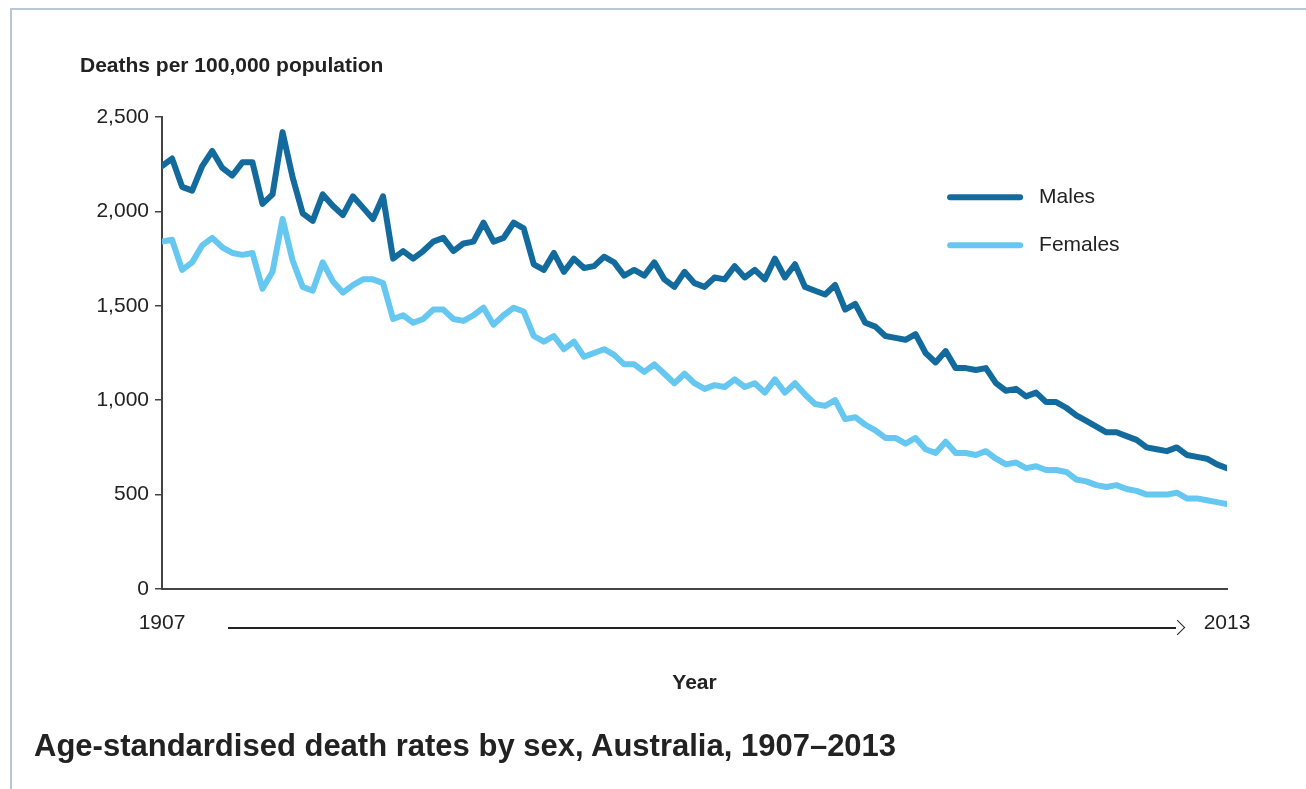  I want to click on x-axis-title: Year, so click(694, 682).